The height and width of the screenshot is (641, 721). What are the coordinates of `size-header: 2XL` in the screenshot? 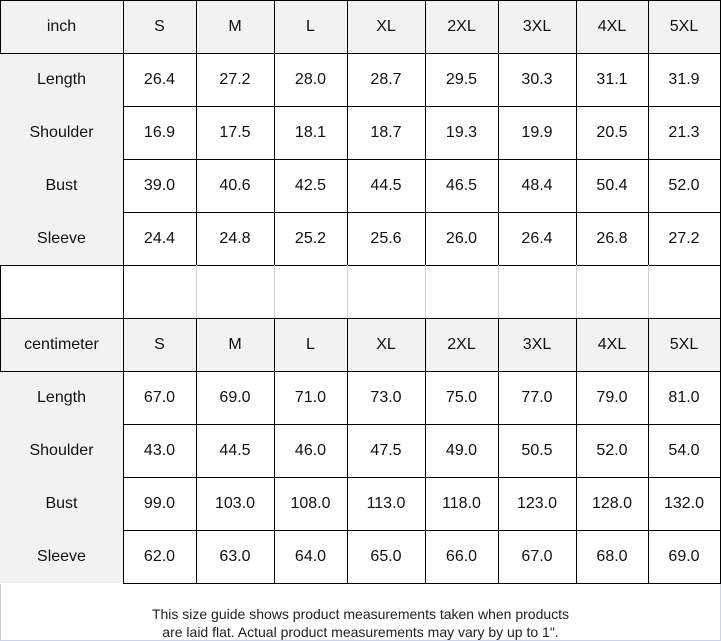 It's located at (461, 26).